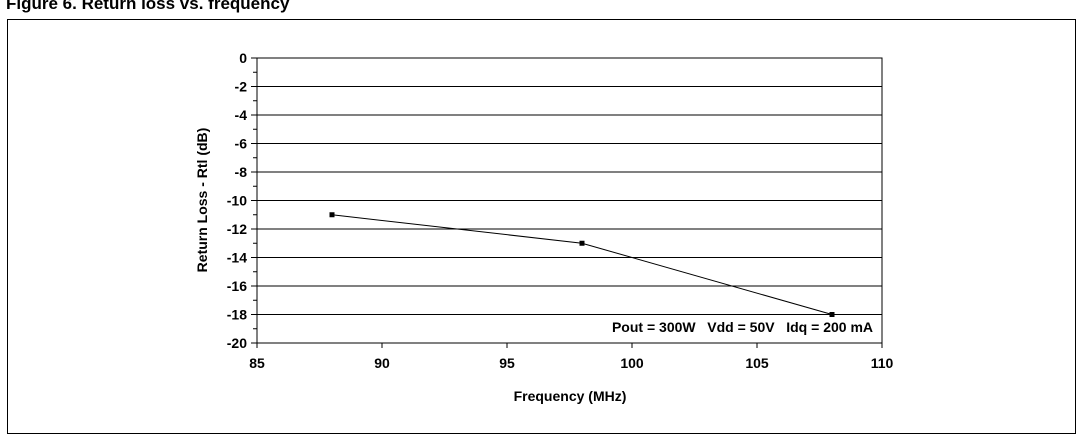 The height and width of the screenshot is (437, 1080). I want to click on y-tick-label: -20, so click(237, 343).